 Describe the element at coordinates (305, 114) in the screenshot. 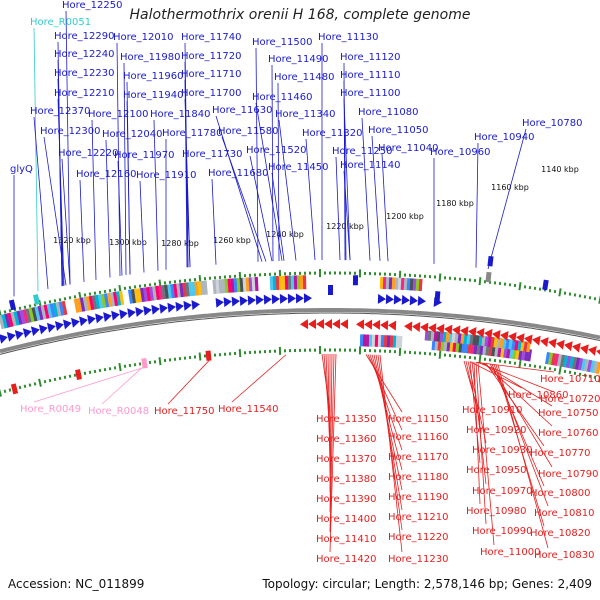

I see `gene-label: Hore_11340` at that location.